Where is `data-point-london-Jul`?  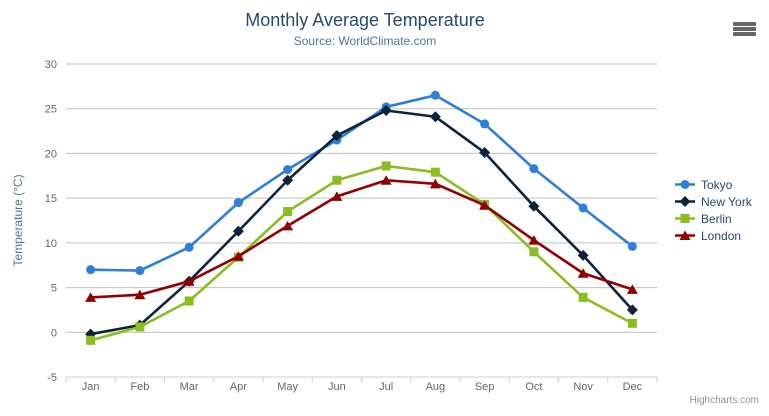
data-point-london-Jul is located at coordinates (386, 180).